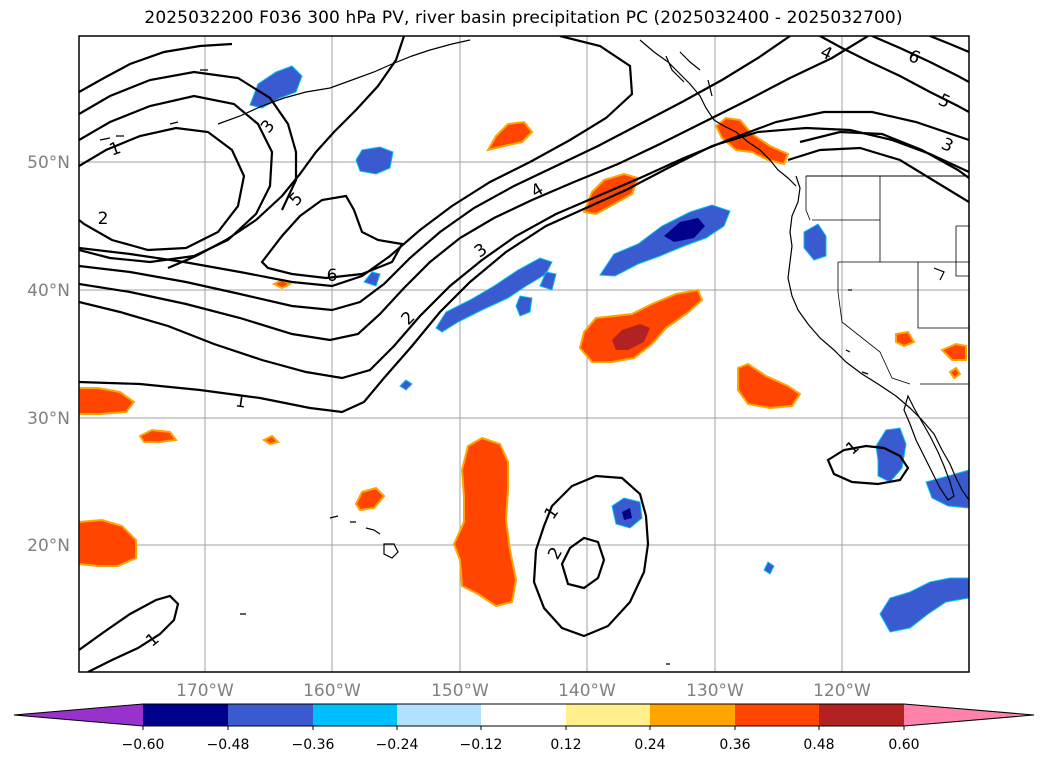 The width and height of the screenshot is (1047, 765). What do you see at coordinates (297, 200) in the screenshot?
I see `contour-label: 5` at bounding box center [297, 200].